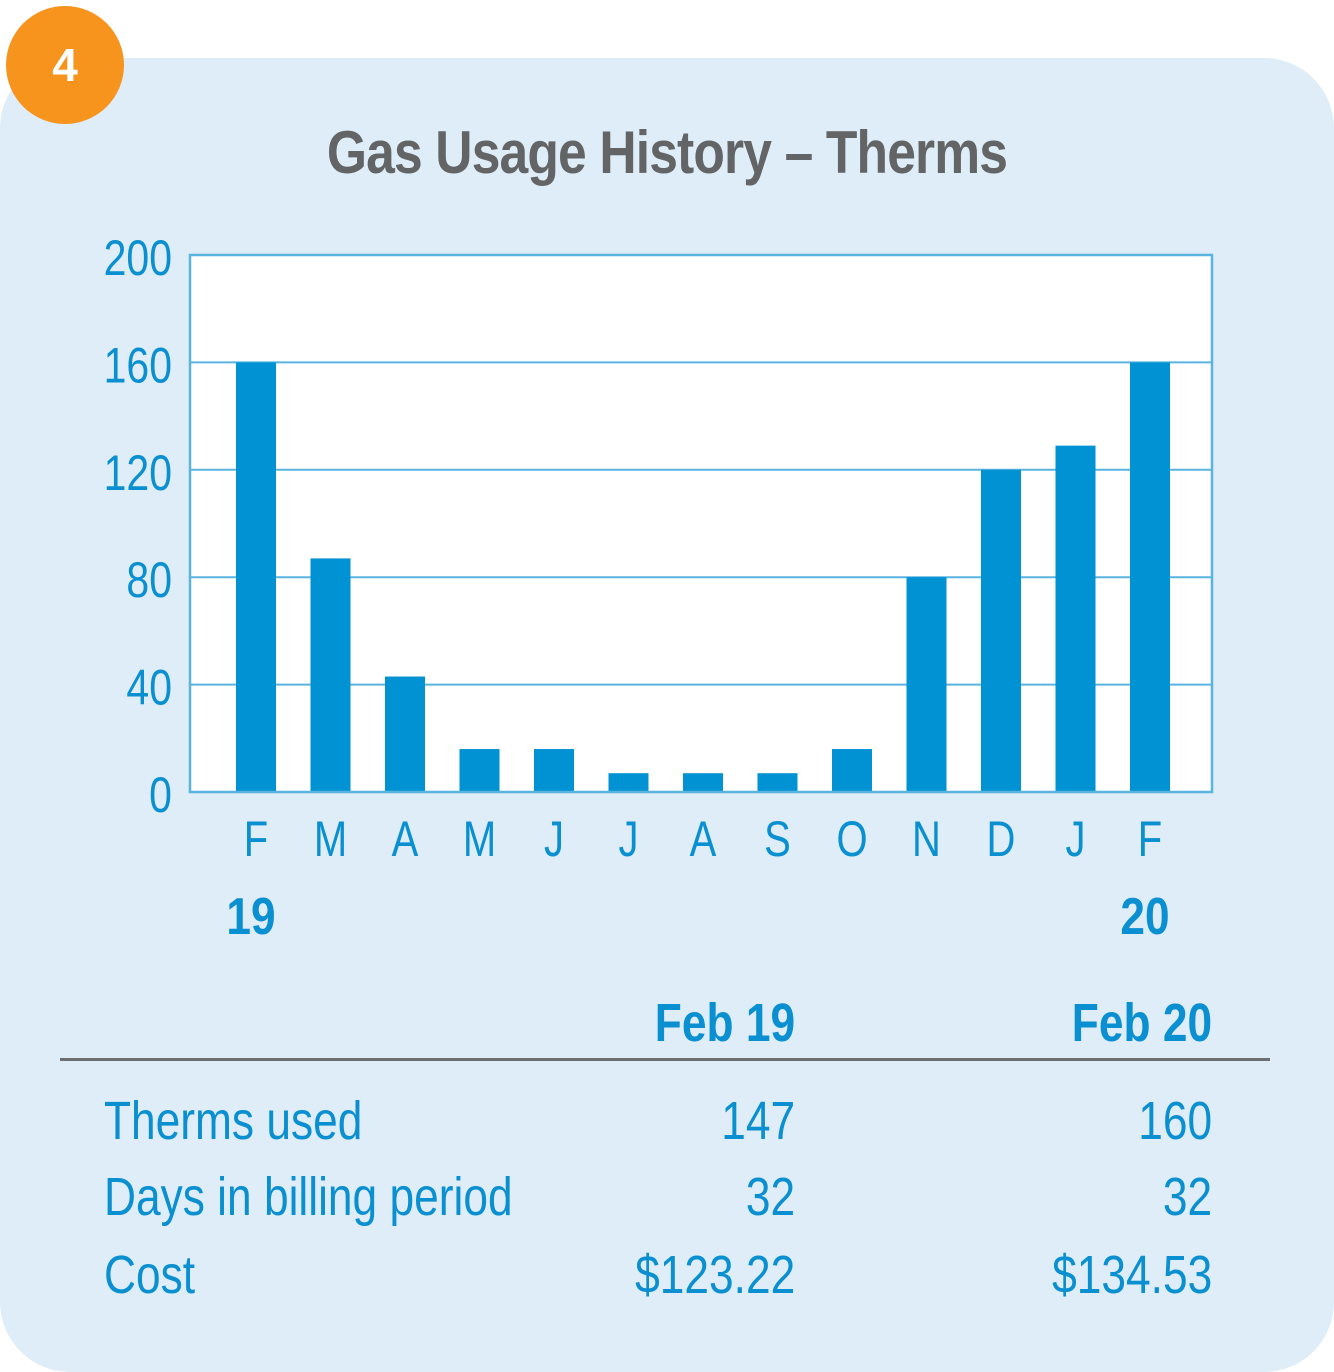  What do you see at coordinates (250, 917) in the screenshot?
I see `year-label: 19` at bounding box center [250, 917].